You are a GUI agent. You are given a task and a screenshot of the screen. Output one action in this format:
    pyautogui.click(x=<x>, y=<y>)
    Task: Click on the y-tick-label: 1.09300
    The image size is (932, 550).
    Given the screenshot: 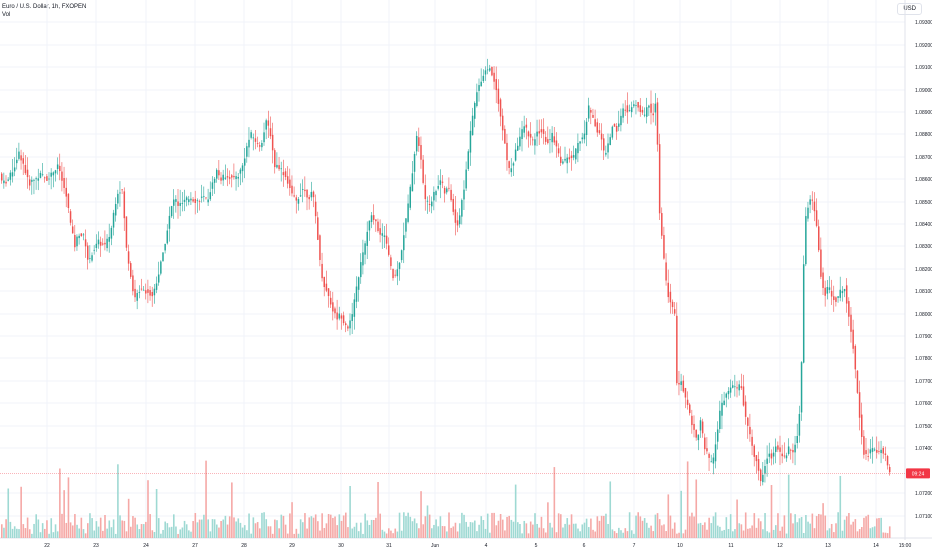 What is the action you would take?
    pyautogui.click(x=923, y=23)
    